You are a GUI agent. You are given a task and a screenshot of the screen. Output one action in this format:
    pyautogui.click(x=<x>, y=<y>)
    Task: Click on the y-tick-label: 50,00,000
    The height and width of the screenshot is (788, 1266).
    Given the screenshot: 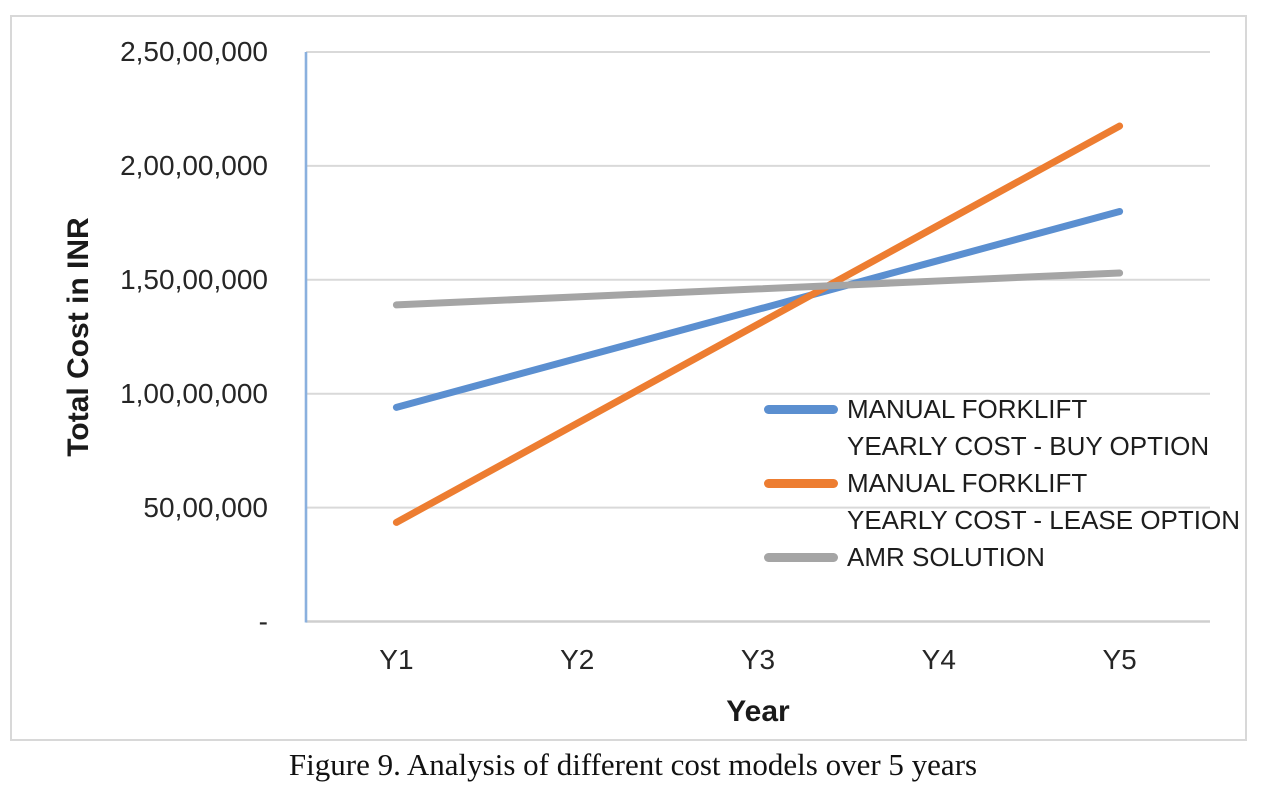 What is the action you would take?
    pyautogui.click(x=205, y=507)
    